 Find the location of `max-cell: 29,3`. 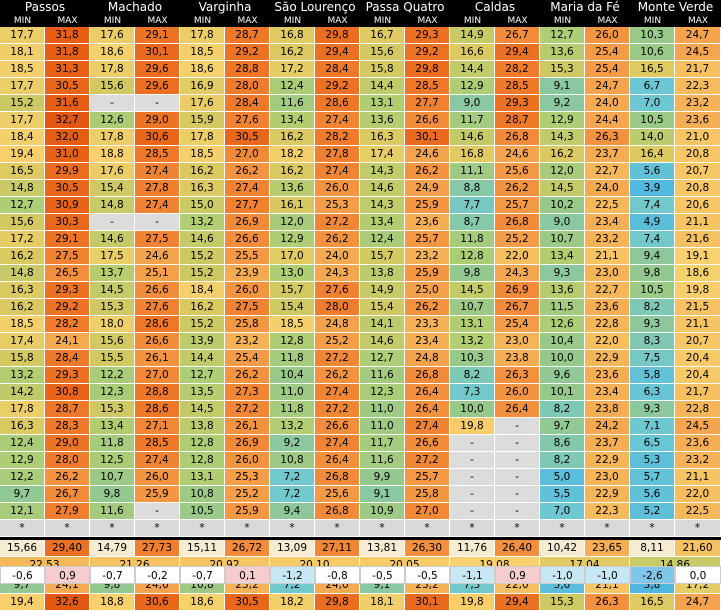

max-cell: 29,3 is located at coordinates (427, 35).